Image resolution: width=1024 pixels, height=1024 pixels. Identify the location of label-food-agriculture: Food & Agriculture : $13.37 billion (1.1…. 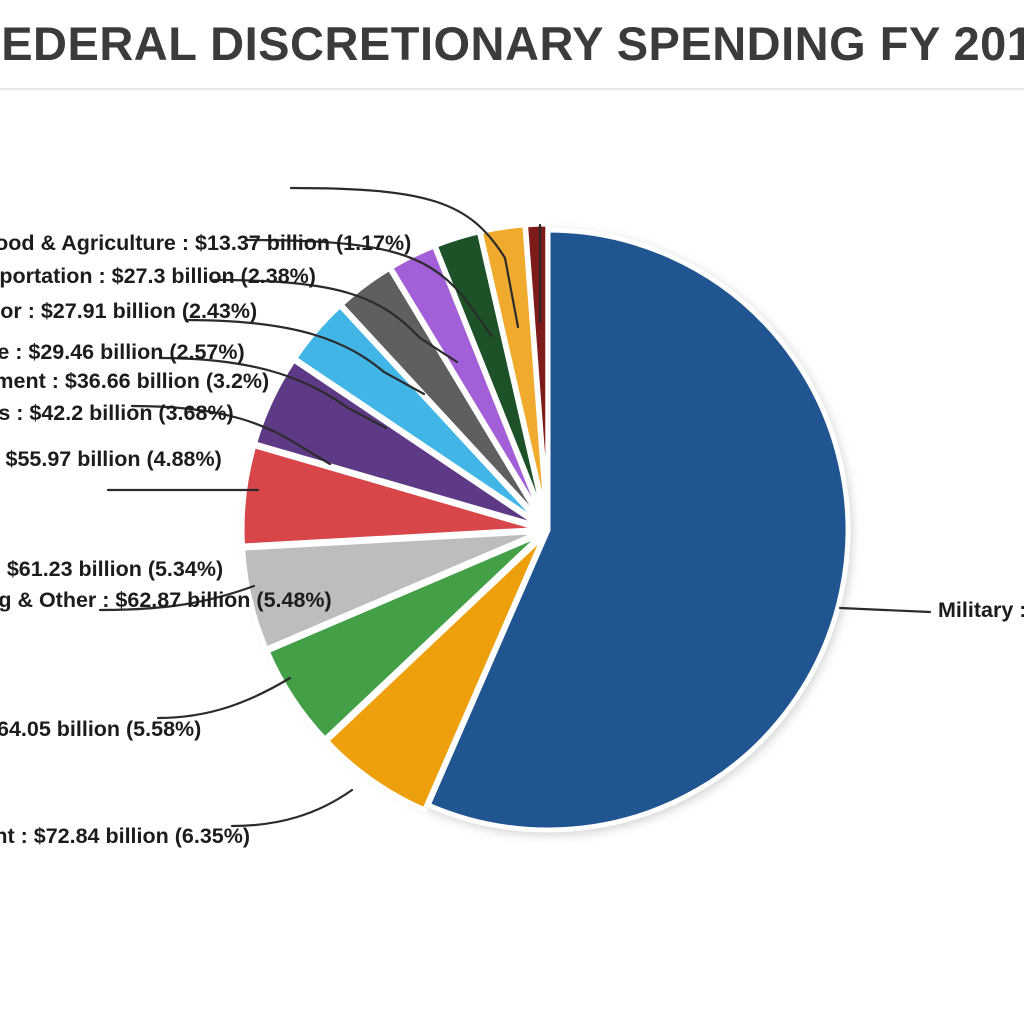
(205, 243).